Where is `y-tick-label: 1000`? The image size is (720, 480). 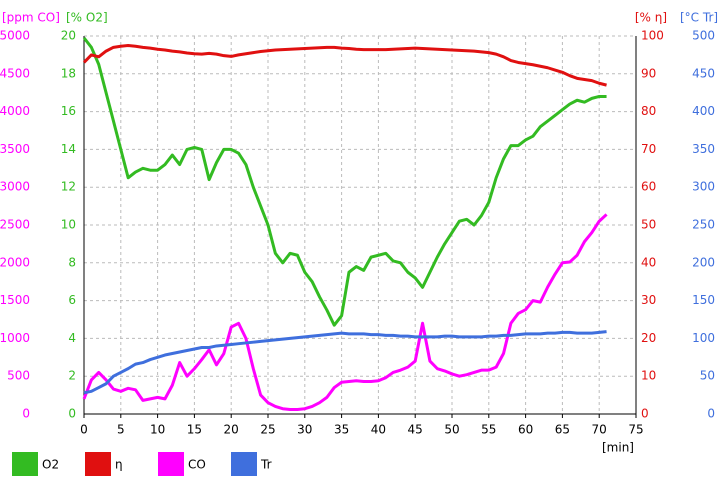
y-tick-label: 1000 is located at coordinates (15, 338).